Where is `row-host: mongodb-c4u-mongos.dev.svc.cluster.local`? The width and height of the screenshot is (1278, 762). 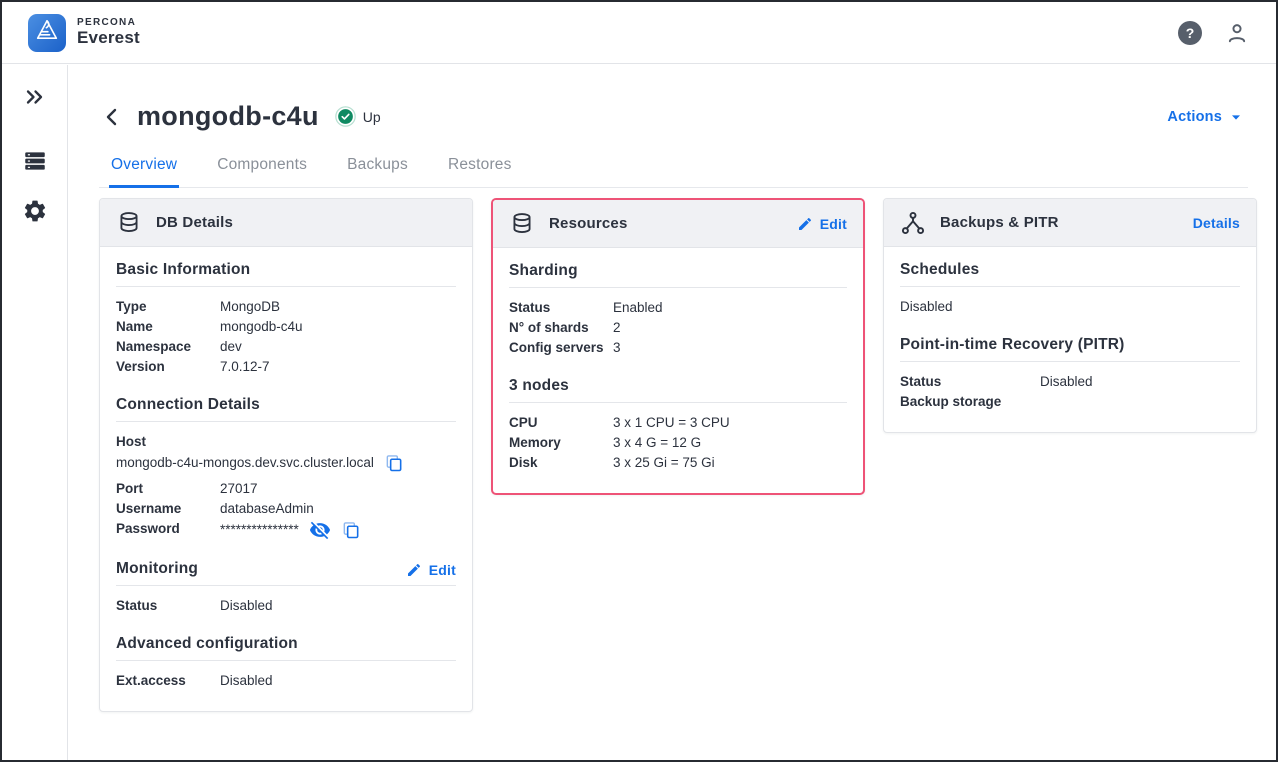
row-host: mongodb-c4u-mongos.dev.svc.cluster.local is located at coordinates (286, 463).